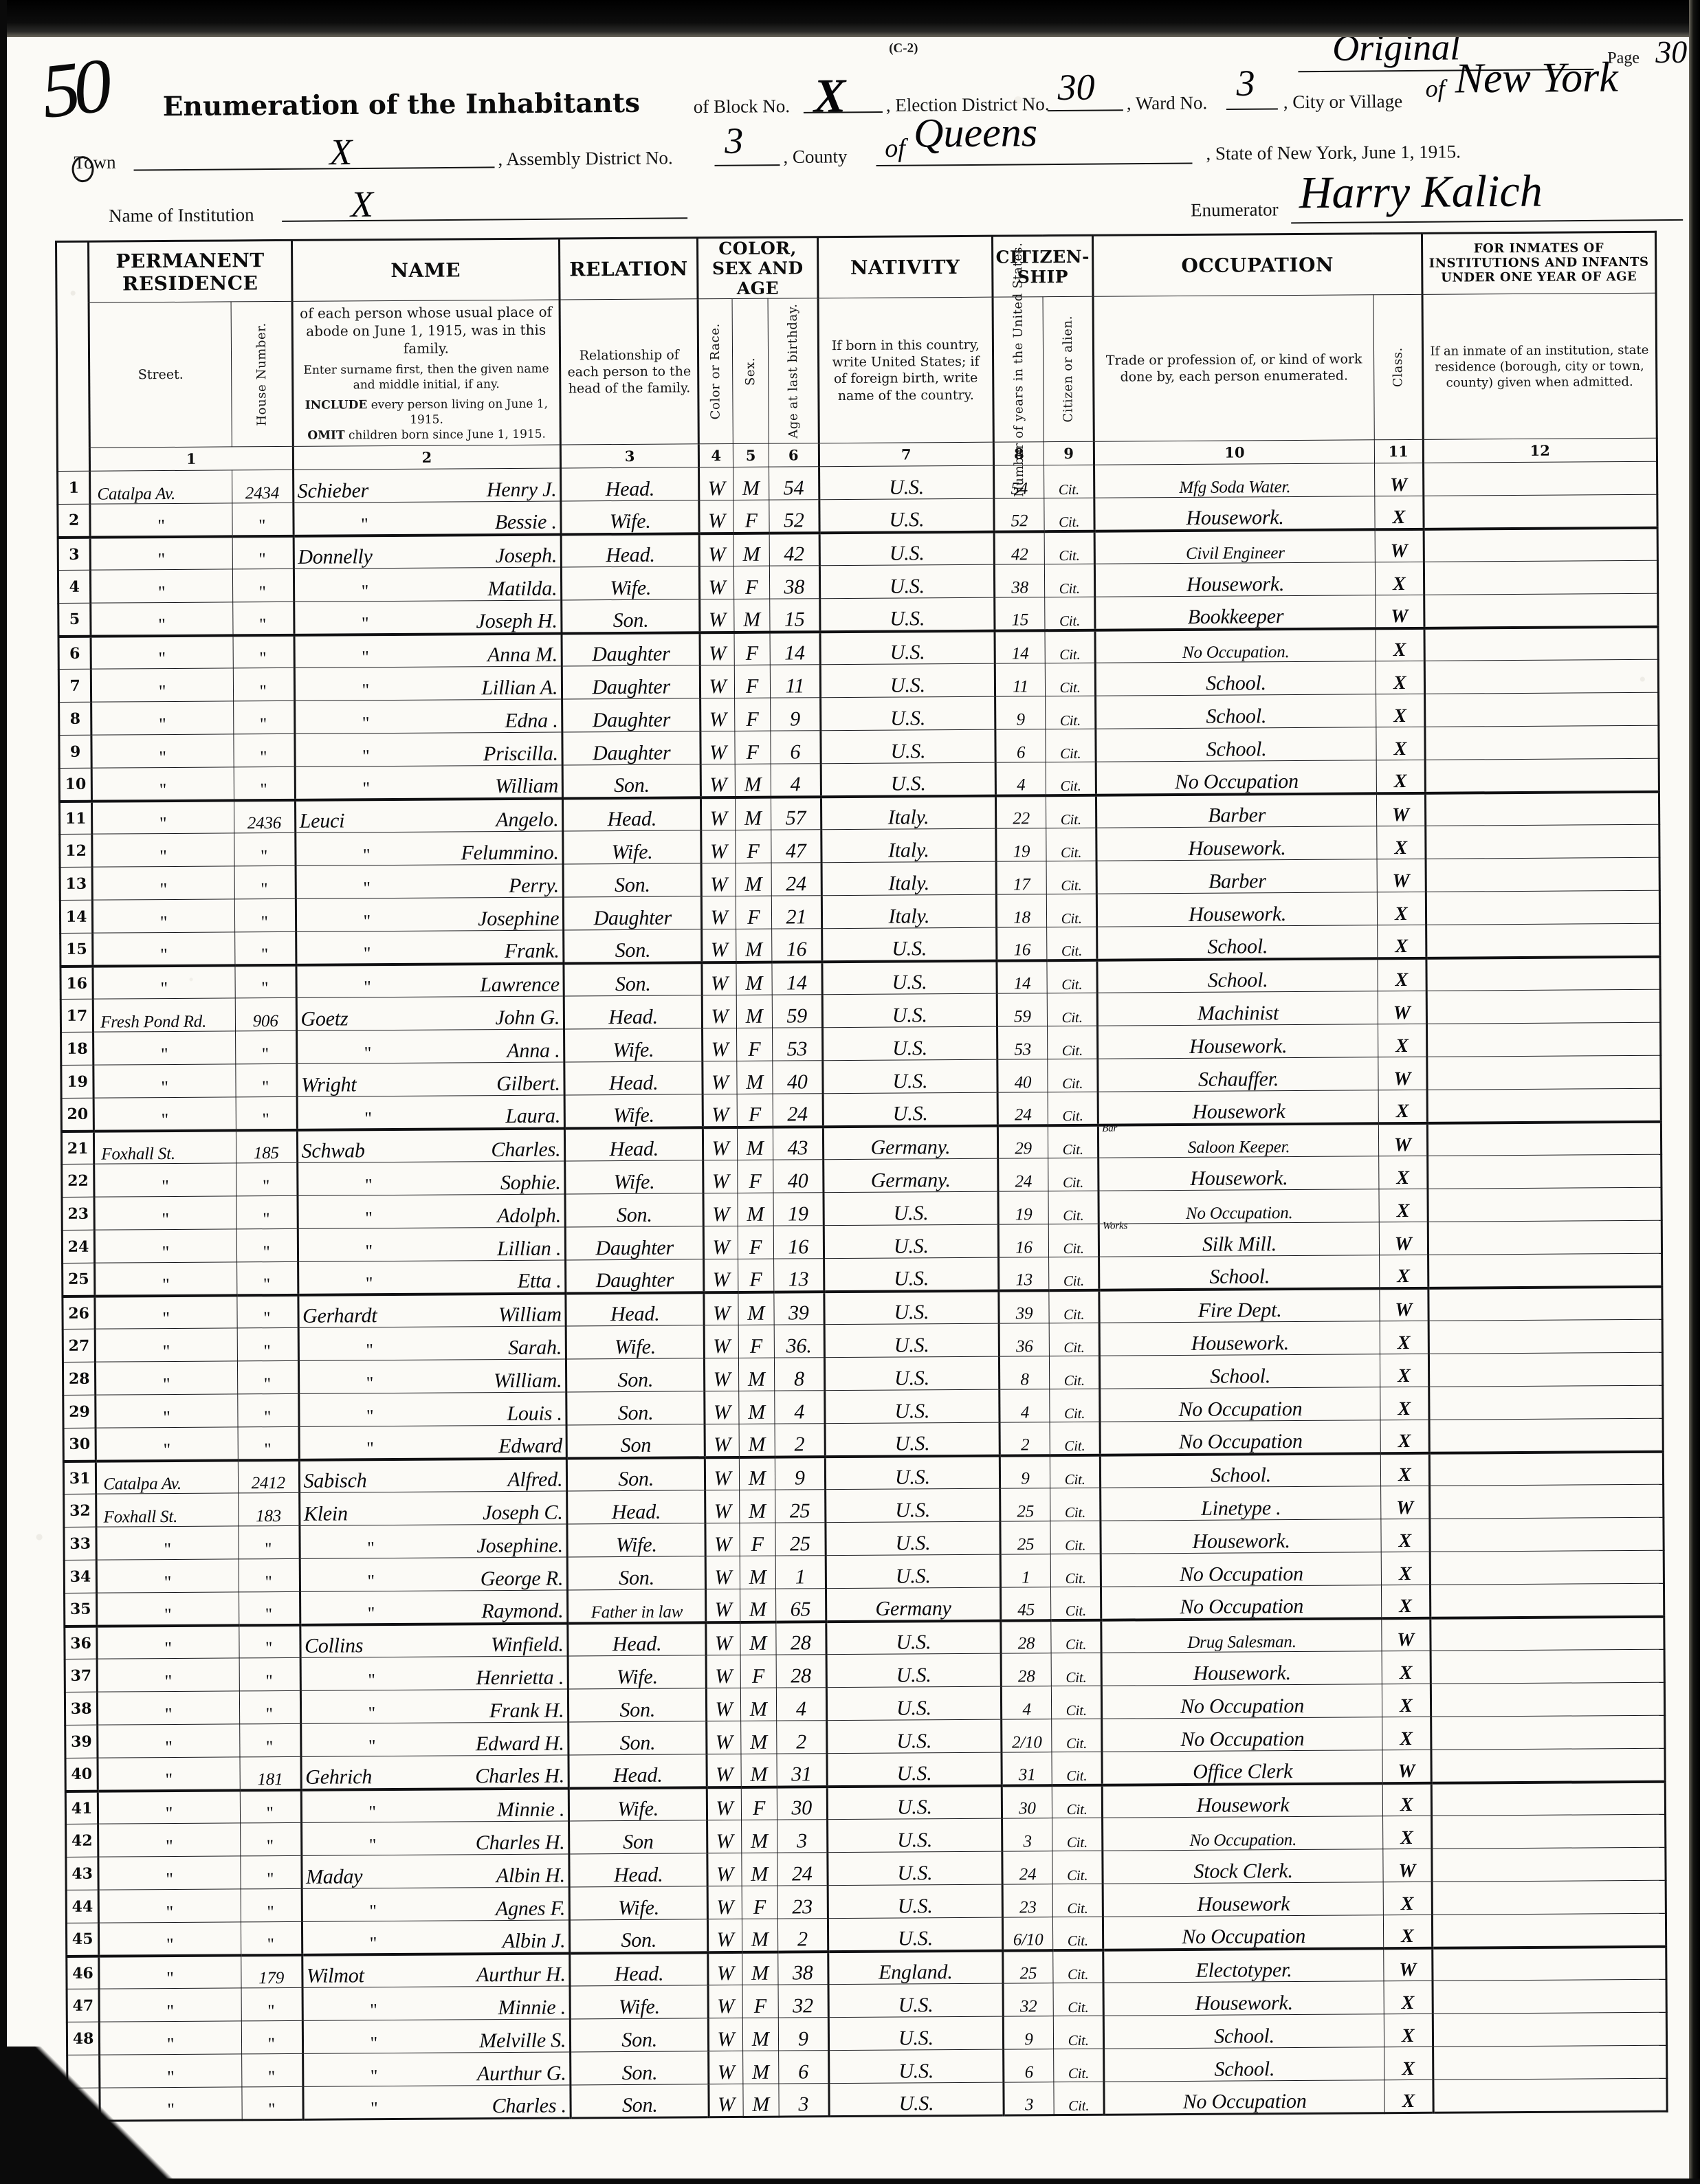 The height and width of the screenshot is (2184, 1700). What do you see at coordinates (796, 912) in the screenshot?
I see `cell-age: 21` at bounding box center [796, 912].